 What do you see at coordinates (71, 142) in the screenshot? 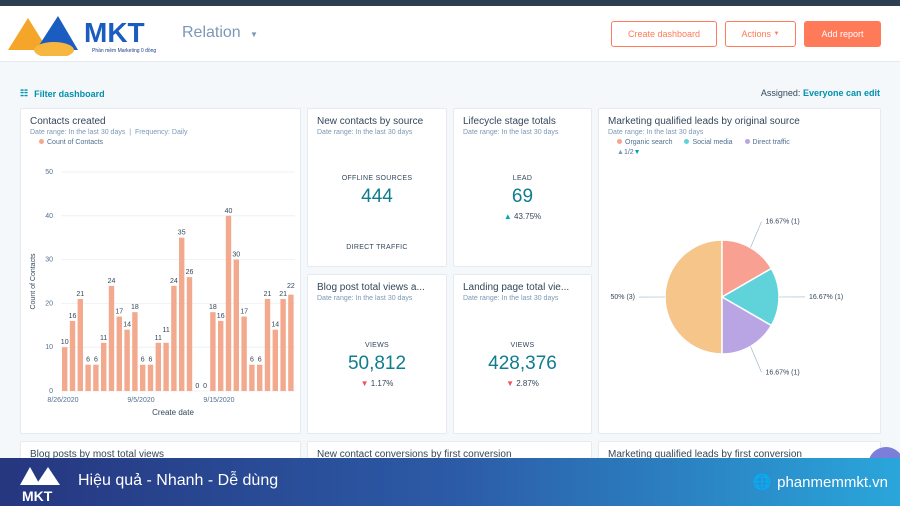
I see `legend-item: Count of Contacts` at bounding box center [71, 142].